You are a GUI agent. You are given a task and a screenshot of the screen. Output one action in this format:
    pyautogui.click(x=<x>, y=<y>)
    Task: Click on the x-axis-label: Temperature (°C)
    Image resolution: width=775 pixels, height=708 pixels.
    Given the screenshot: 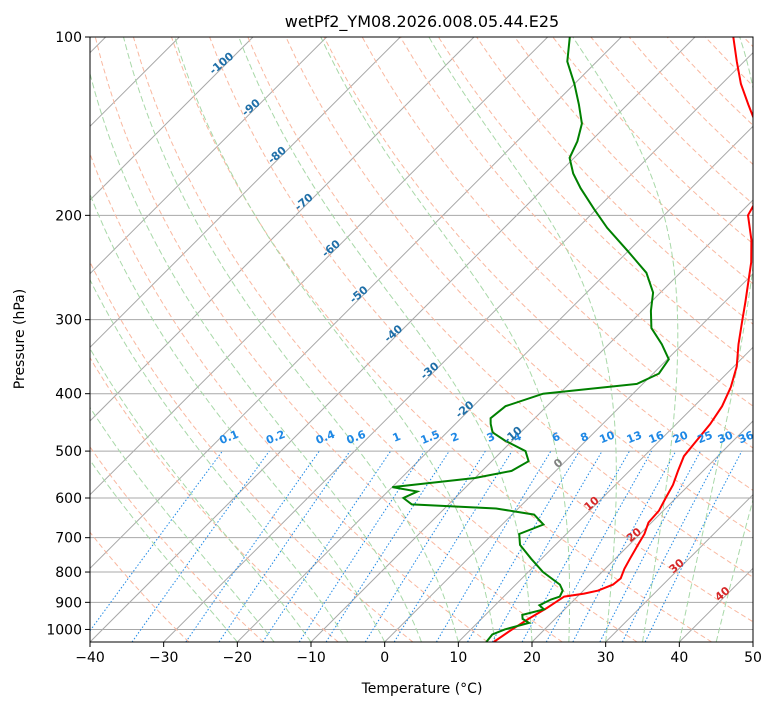 What is the action you would take?
    pyautogui.click(x=422, y=689)
    